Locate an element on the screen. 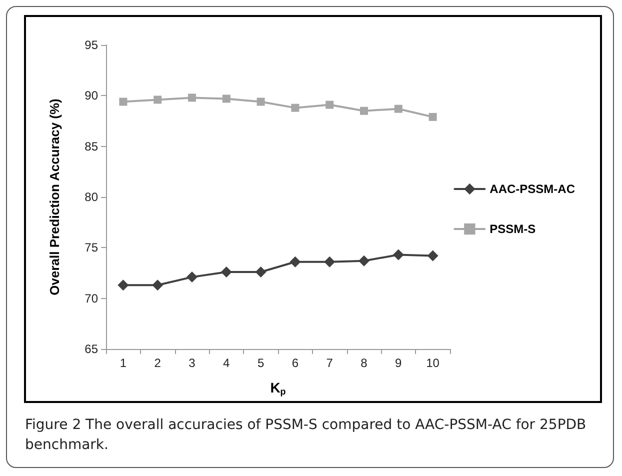 This screenshot has width=622, height=476. caption: Figure 2 The overall accuracies of PSSM-S compared to AAC-PSSM-AC for 25PDB benchmark. is located at coordinates (306, 435).